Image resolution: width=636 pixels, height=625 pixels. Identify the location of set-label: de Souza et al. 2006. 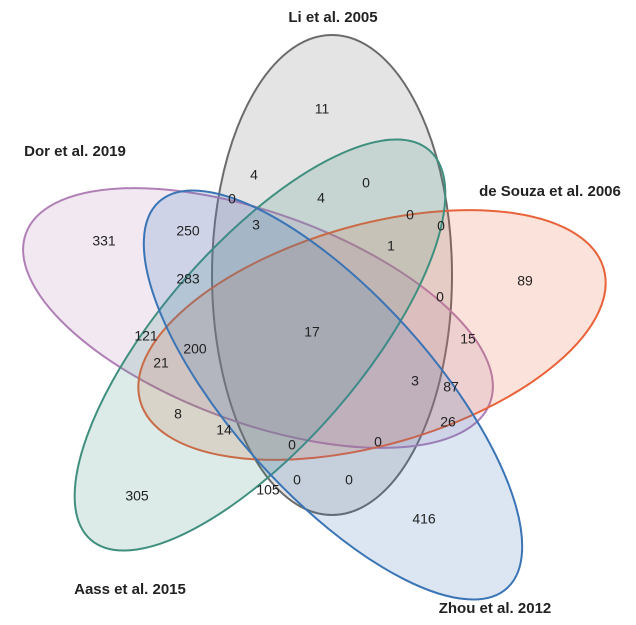
(550, 191).